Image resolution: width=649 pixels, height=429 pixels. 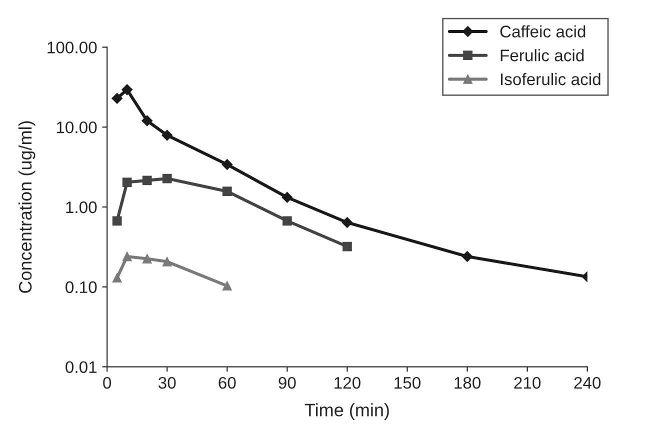 I want to click on x-tick-label: 180, so click(x=467, y=382).